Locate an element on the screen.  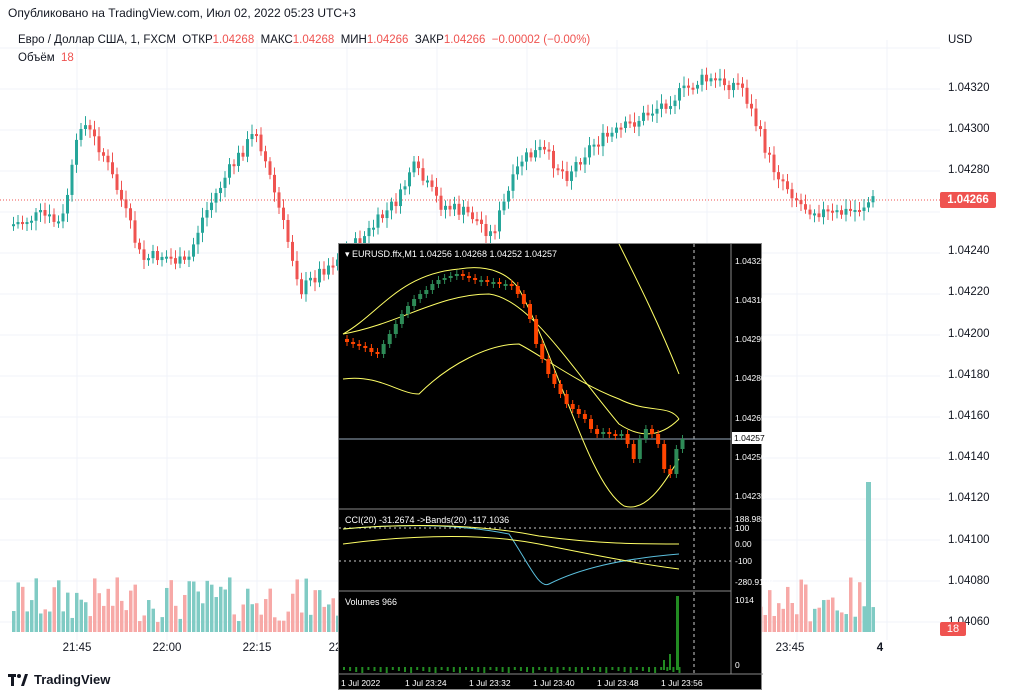
mt4-x-tick: 1 Jul 23:24 is located at coordinates (426, 683).